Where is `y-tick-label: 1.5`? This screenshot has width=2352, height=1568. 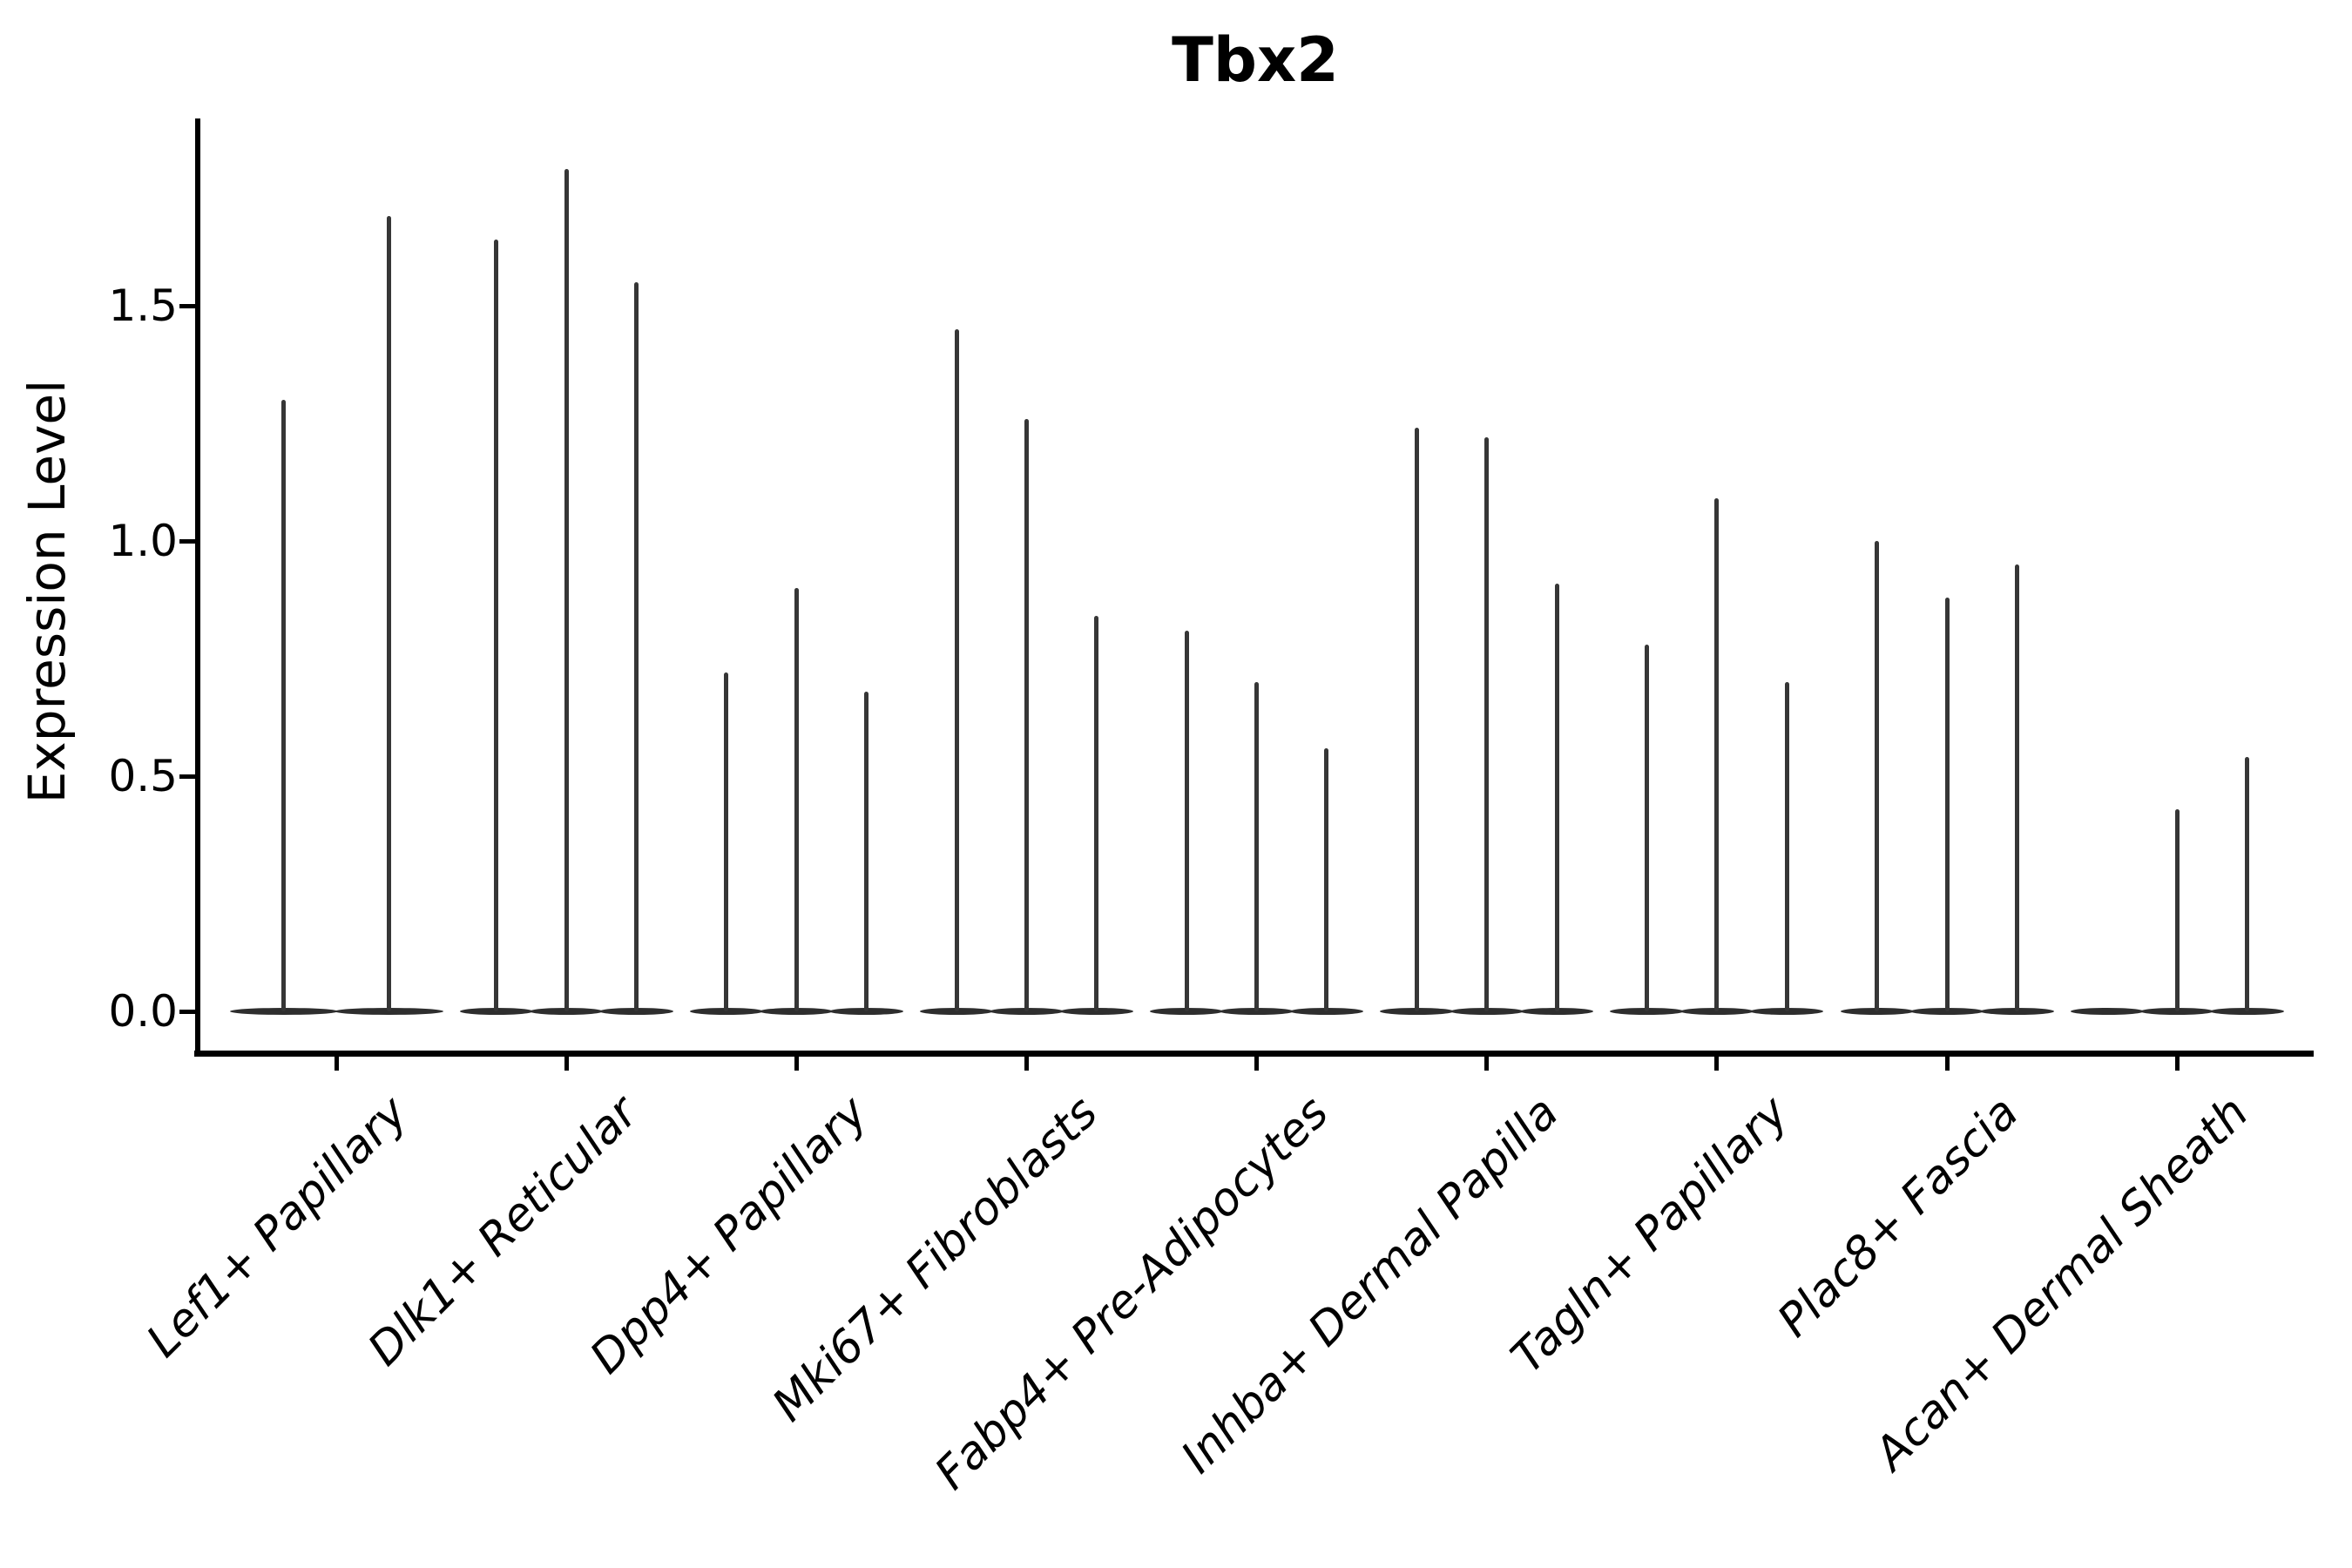 y-tick-label: 1.5 is located at coordinates (143, 305).